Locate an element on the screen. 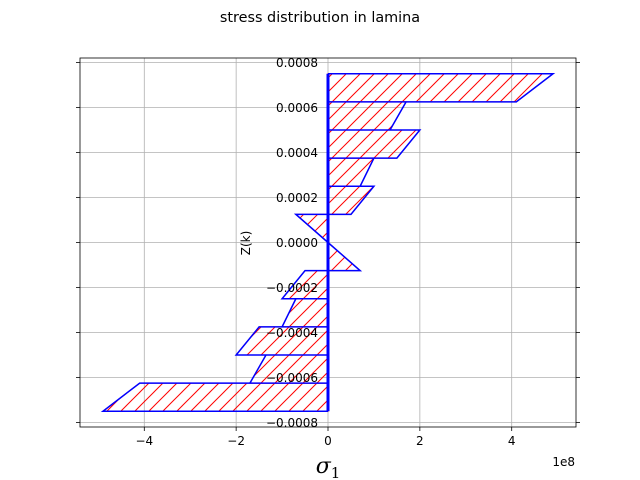 The width and height of the screenshot is (640, 480). y-tick-label-2: −0.0004 is located at coordinates (292, 333).